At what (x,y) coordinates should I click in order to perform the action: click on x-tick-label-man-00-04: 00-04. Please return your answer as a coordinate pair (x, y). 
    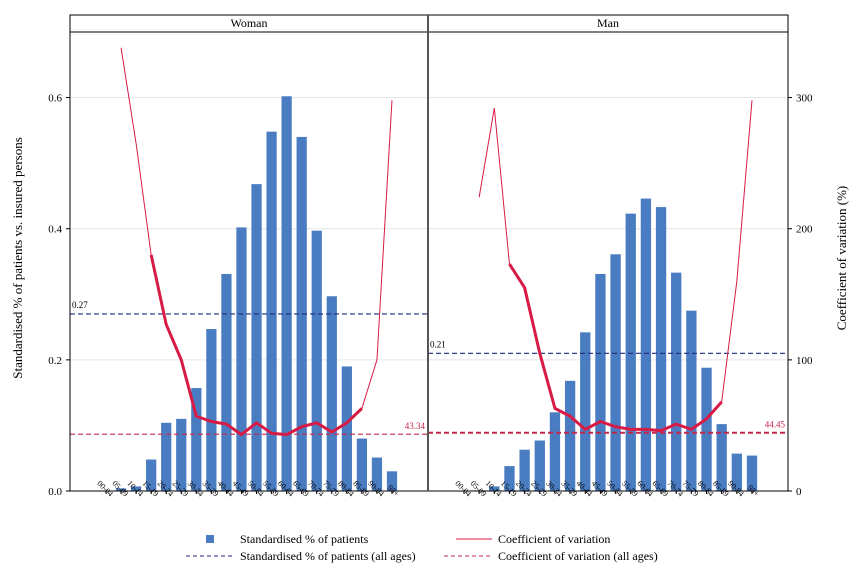
    Looking at the image, I should click on (463, 489).